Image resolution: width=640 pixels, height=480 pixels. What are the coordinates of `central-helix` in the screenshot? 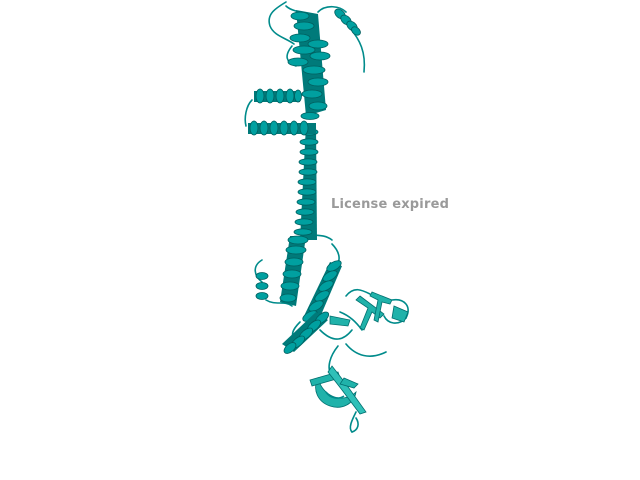 It's located at (306, 182).